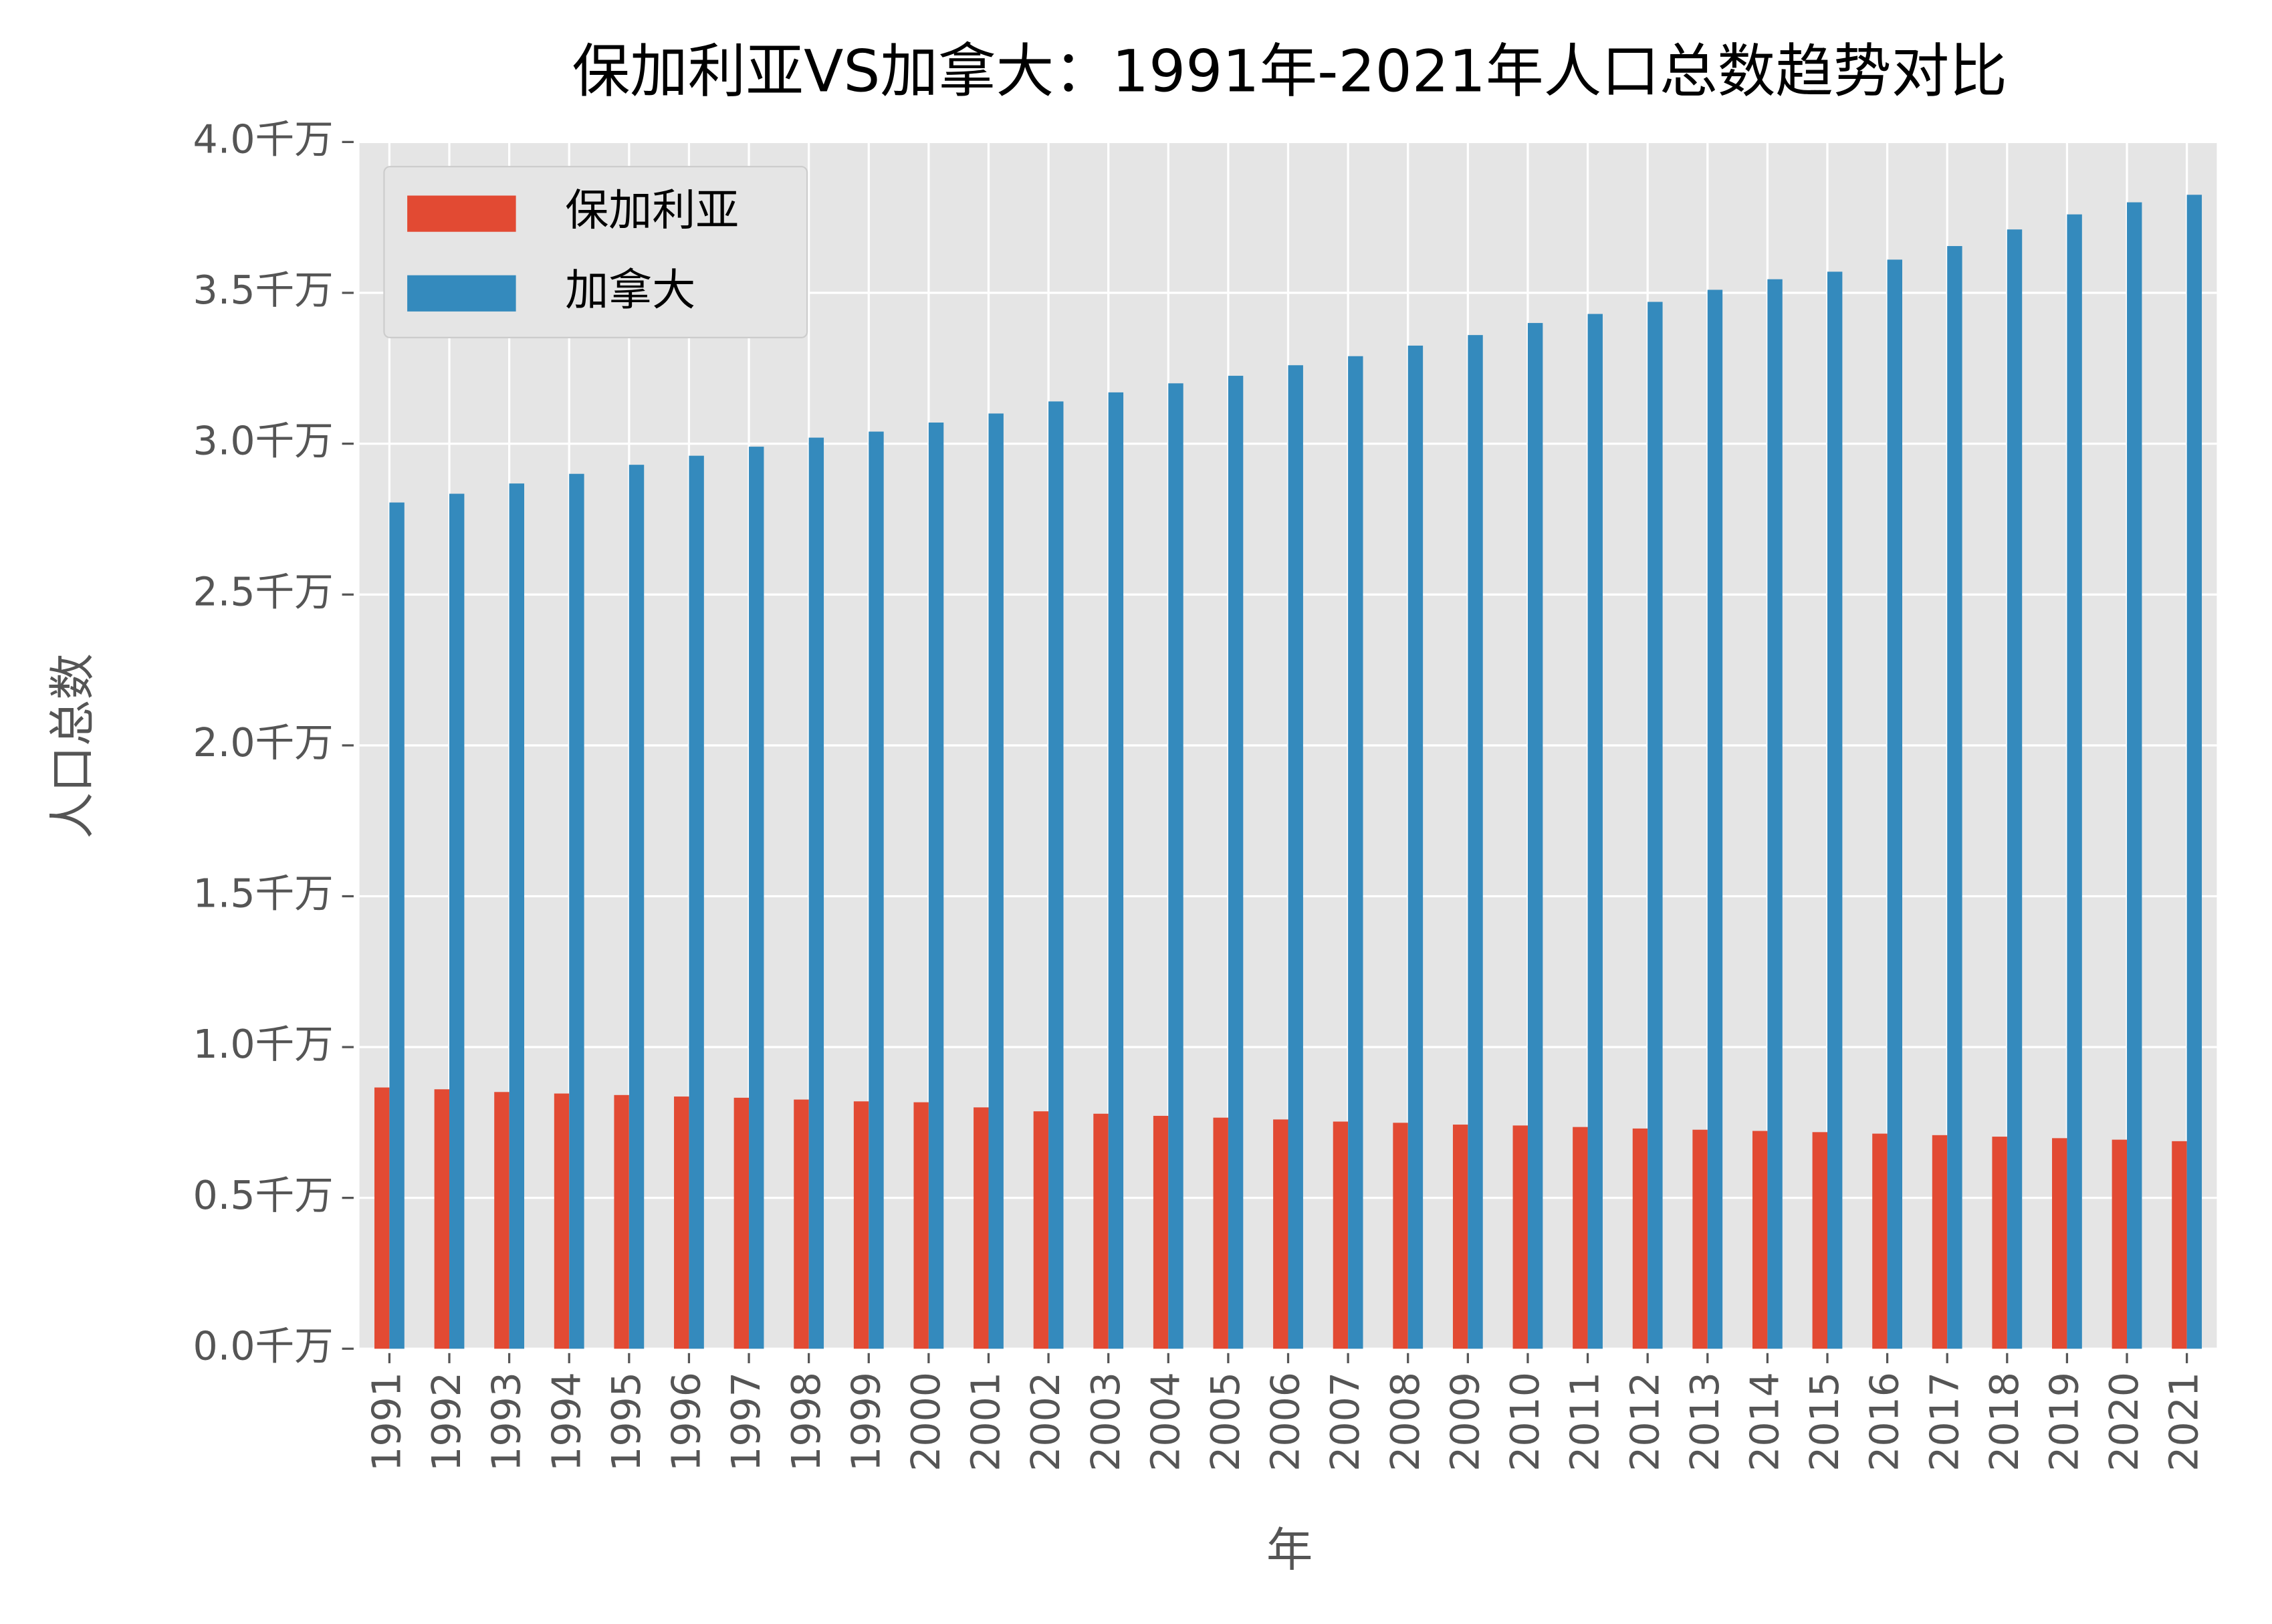  What do you see at coordinates (1225, 1422) in the screenshot?
I see `x-tick-label: 2005` at bounding box center [1225, 1422].